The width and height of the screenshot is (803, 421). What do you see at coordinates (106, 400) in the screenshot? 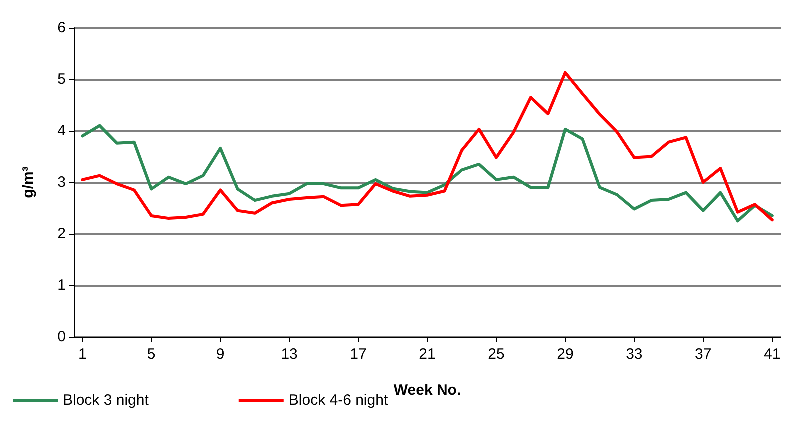
I see `legend-label: Block 3 night` at bounding box center [106, 400].